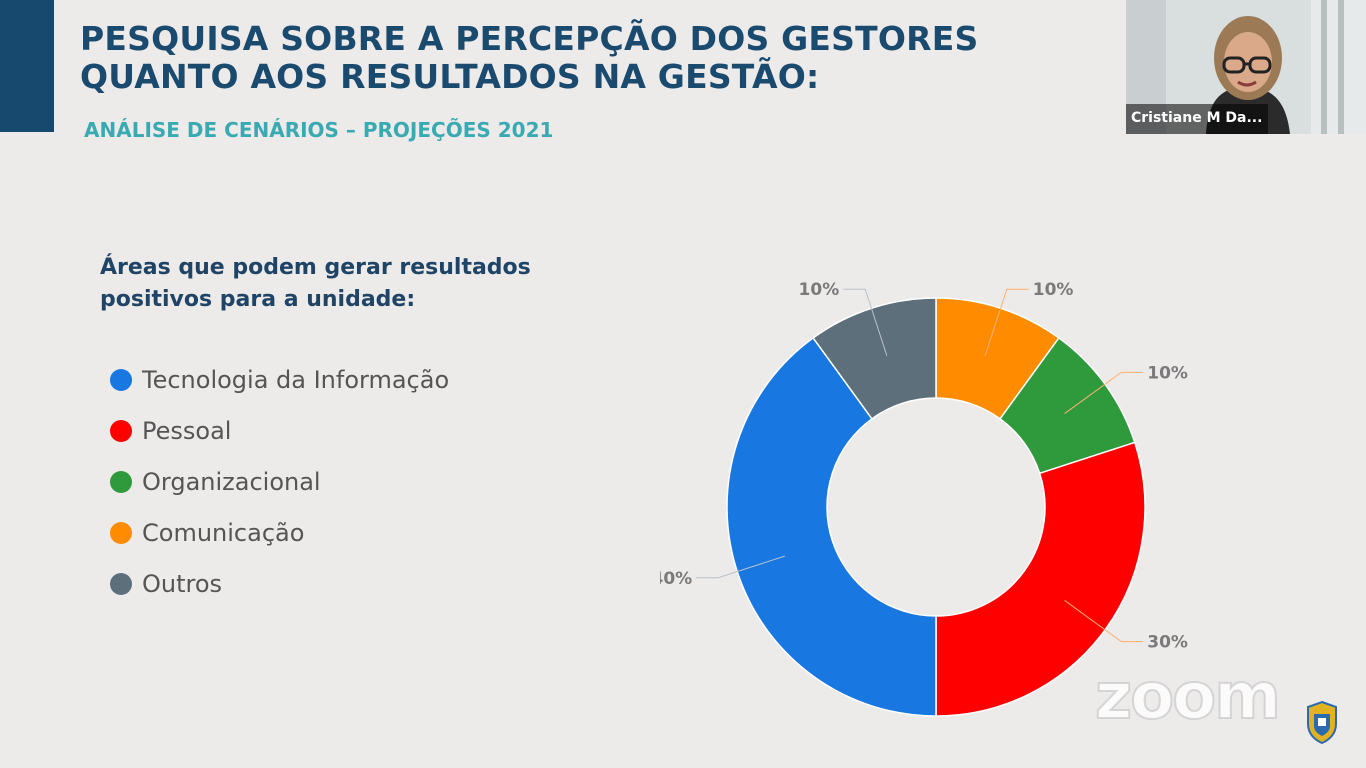 The image size is (1366, 768). Describe the element at coordinates (1322, 722) in the screenshot. I see `municipal-crest-icon` at that location.